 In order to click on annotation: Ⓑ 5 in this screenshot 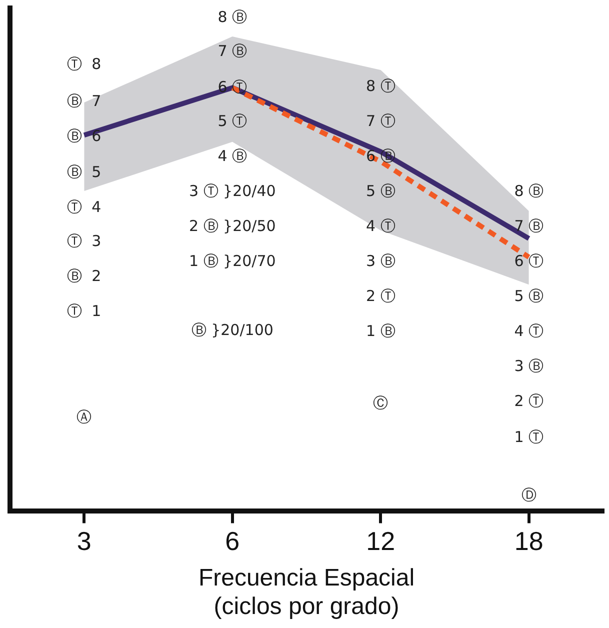, I will do `click(84, 171)`.